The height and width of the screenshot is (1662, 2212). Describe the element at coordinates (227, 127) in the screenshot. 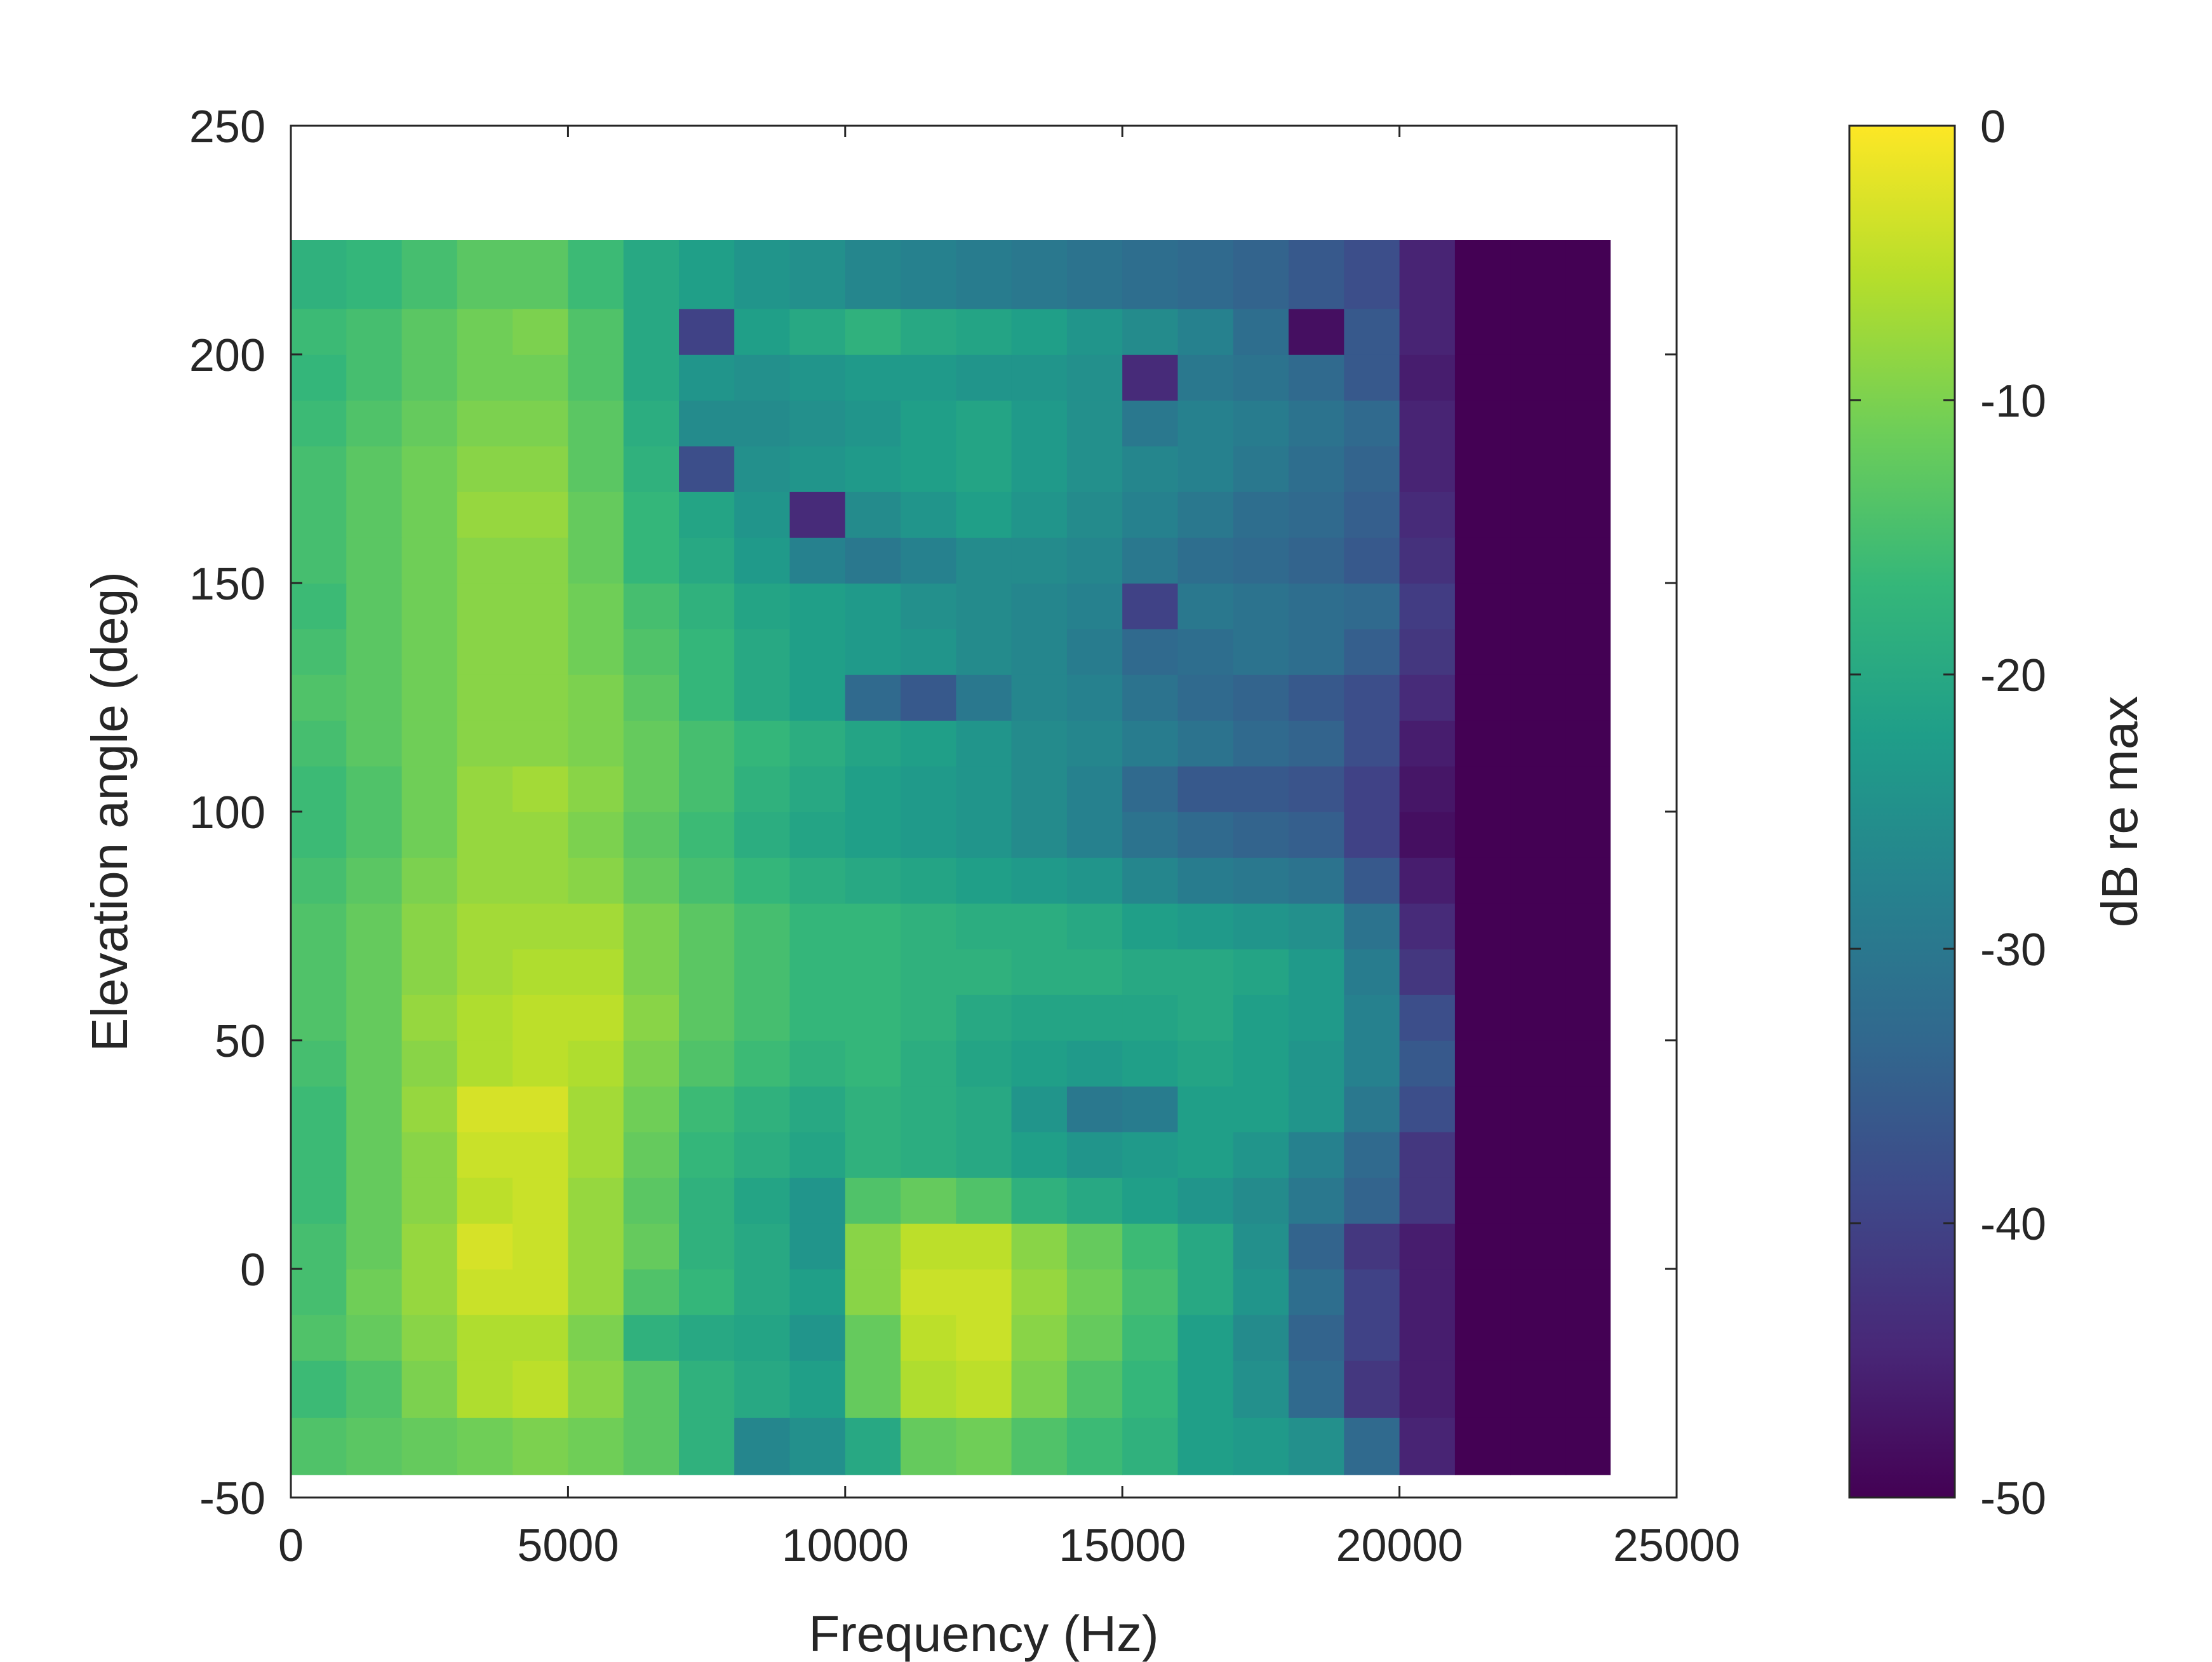

I see `y-tick-label: 250` at that location.